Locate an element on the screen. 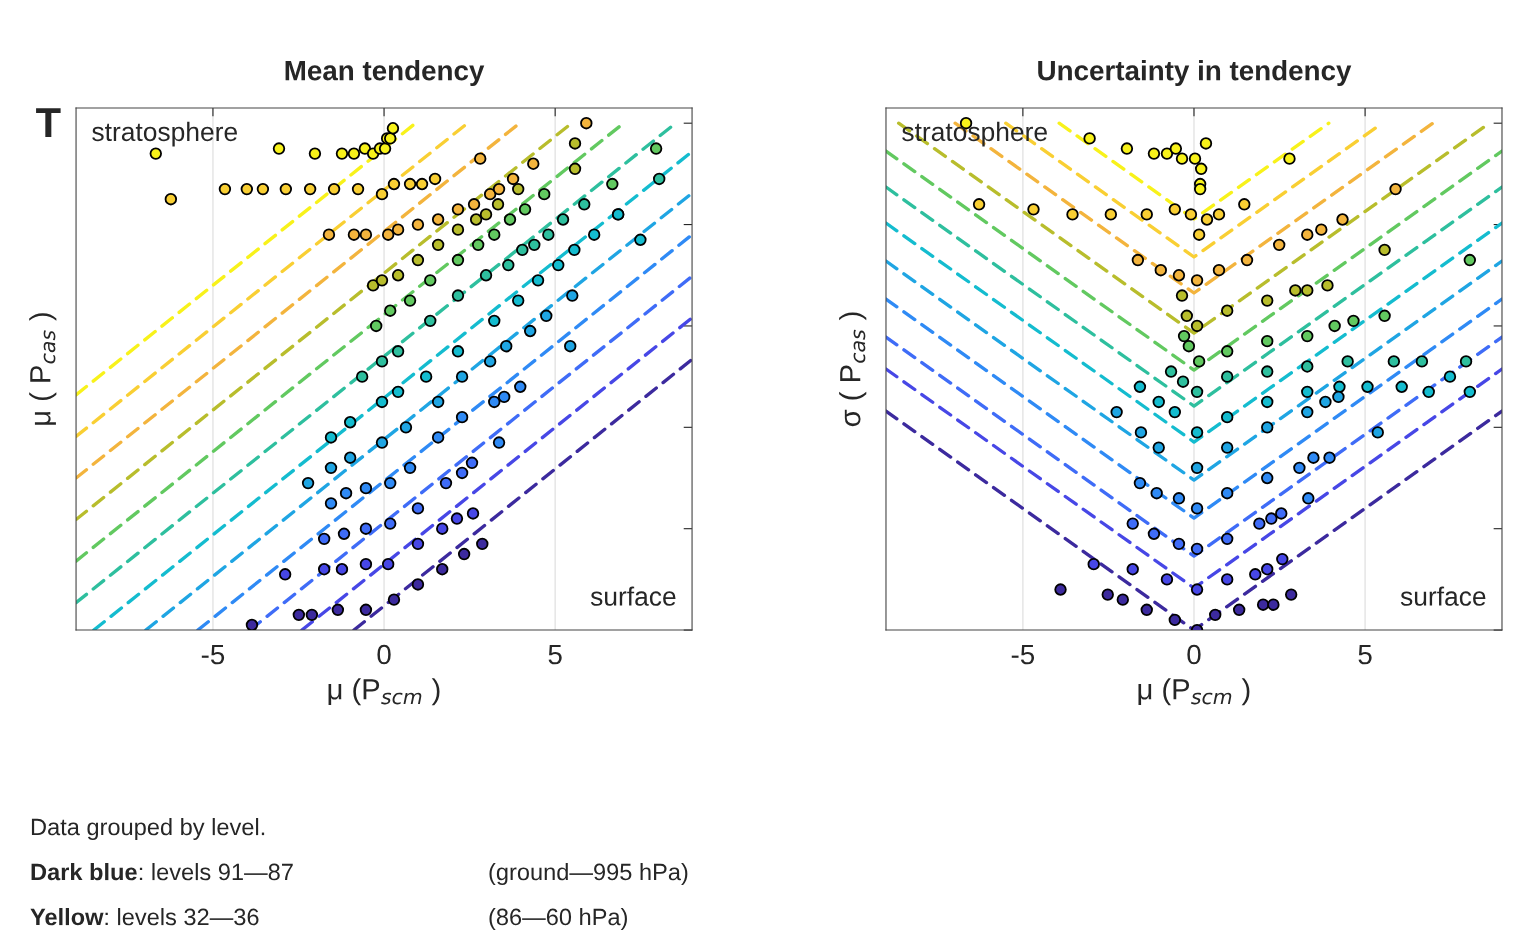 This screenshot has width=1521, height=939. y-axis-title: μ ( P$_{cas}$ ) is located at coordinates (43, 369).